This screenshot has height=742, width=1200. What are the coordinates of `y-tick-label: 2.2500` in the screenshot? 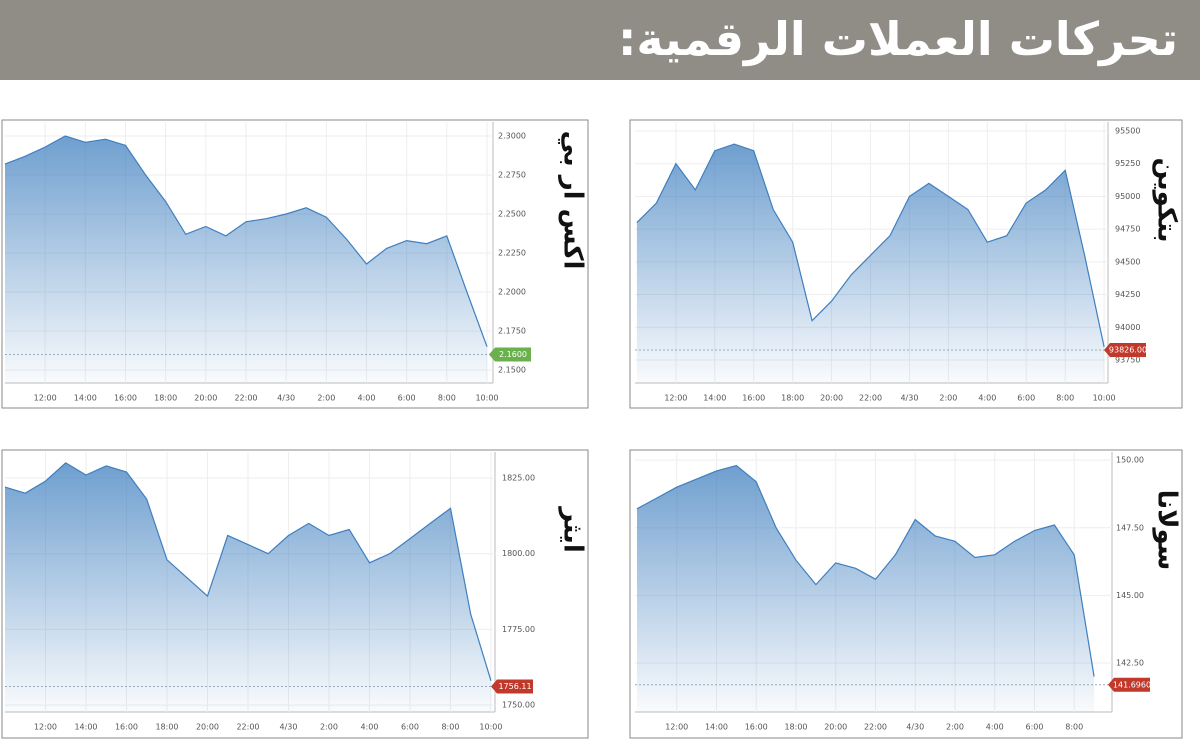 It's located at (512, 214).